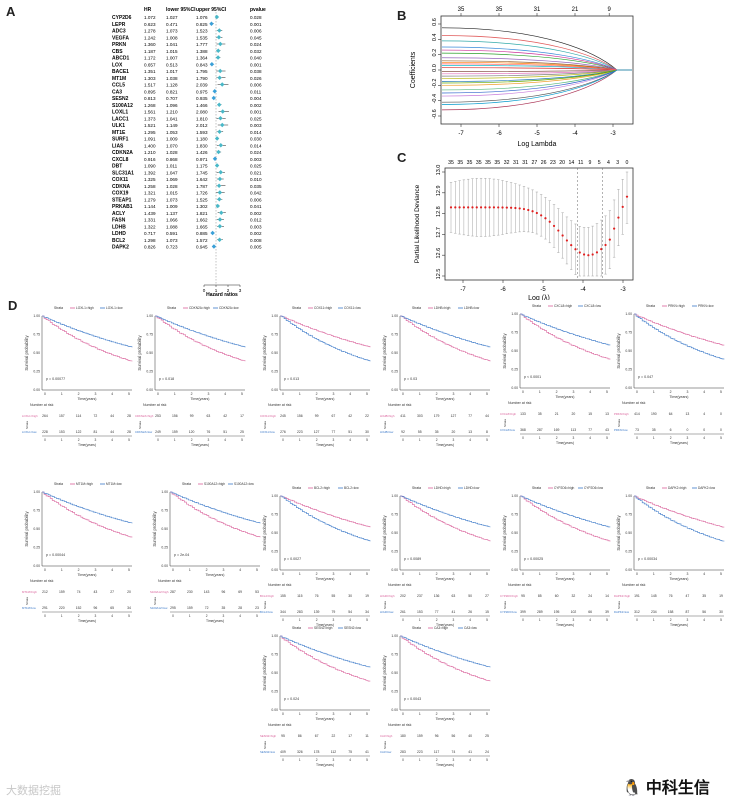 This screenshot has width=734, height=807. Describe the element at coordinates (539, 224) in the screenshot. I see `cv-plot-frame` at that location.